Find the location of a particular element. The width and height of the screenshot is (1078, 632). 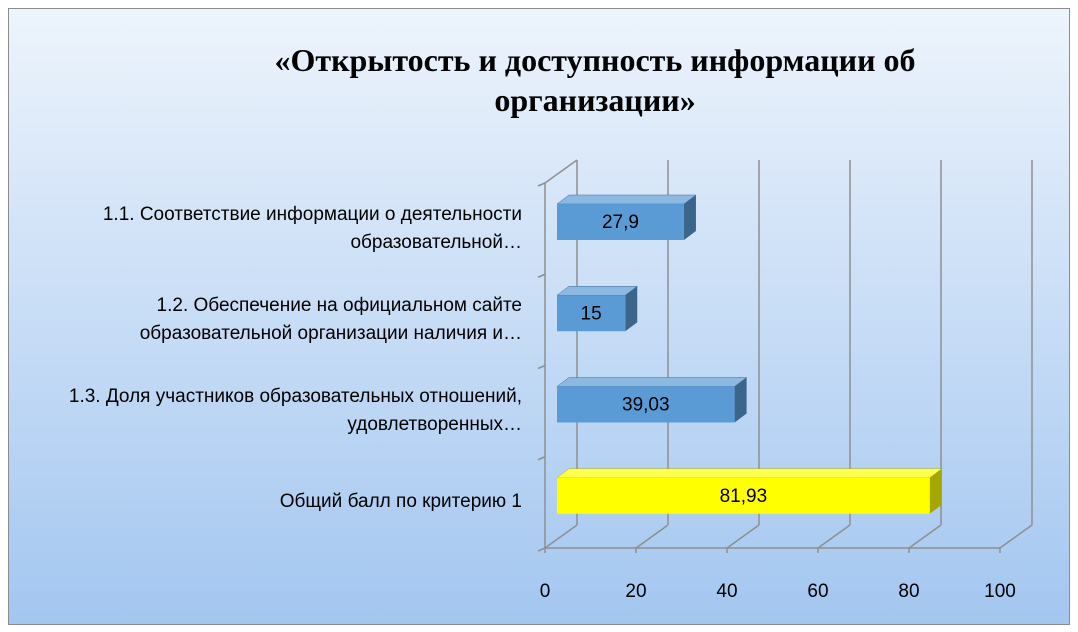

y-tick-label: Общий балл по критерию 1 is located at coordinates (400, 502).